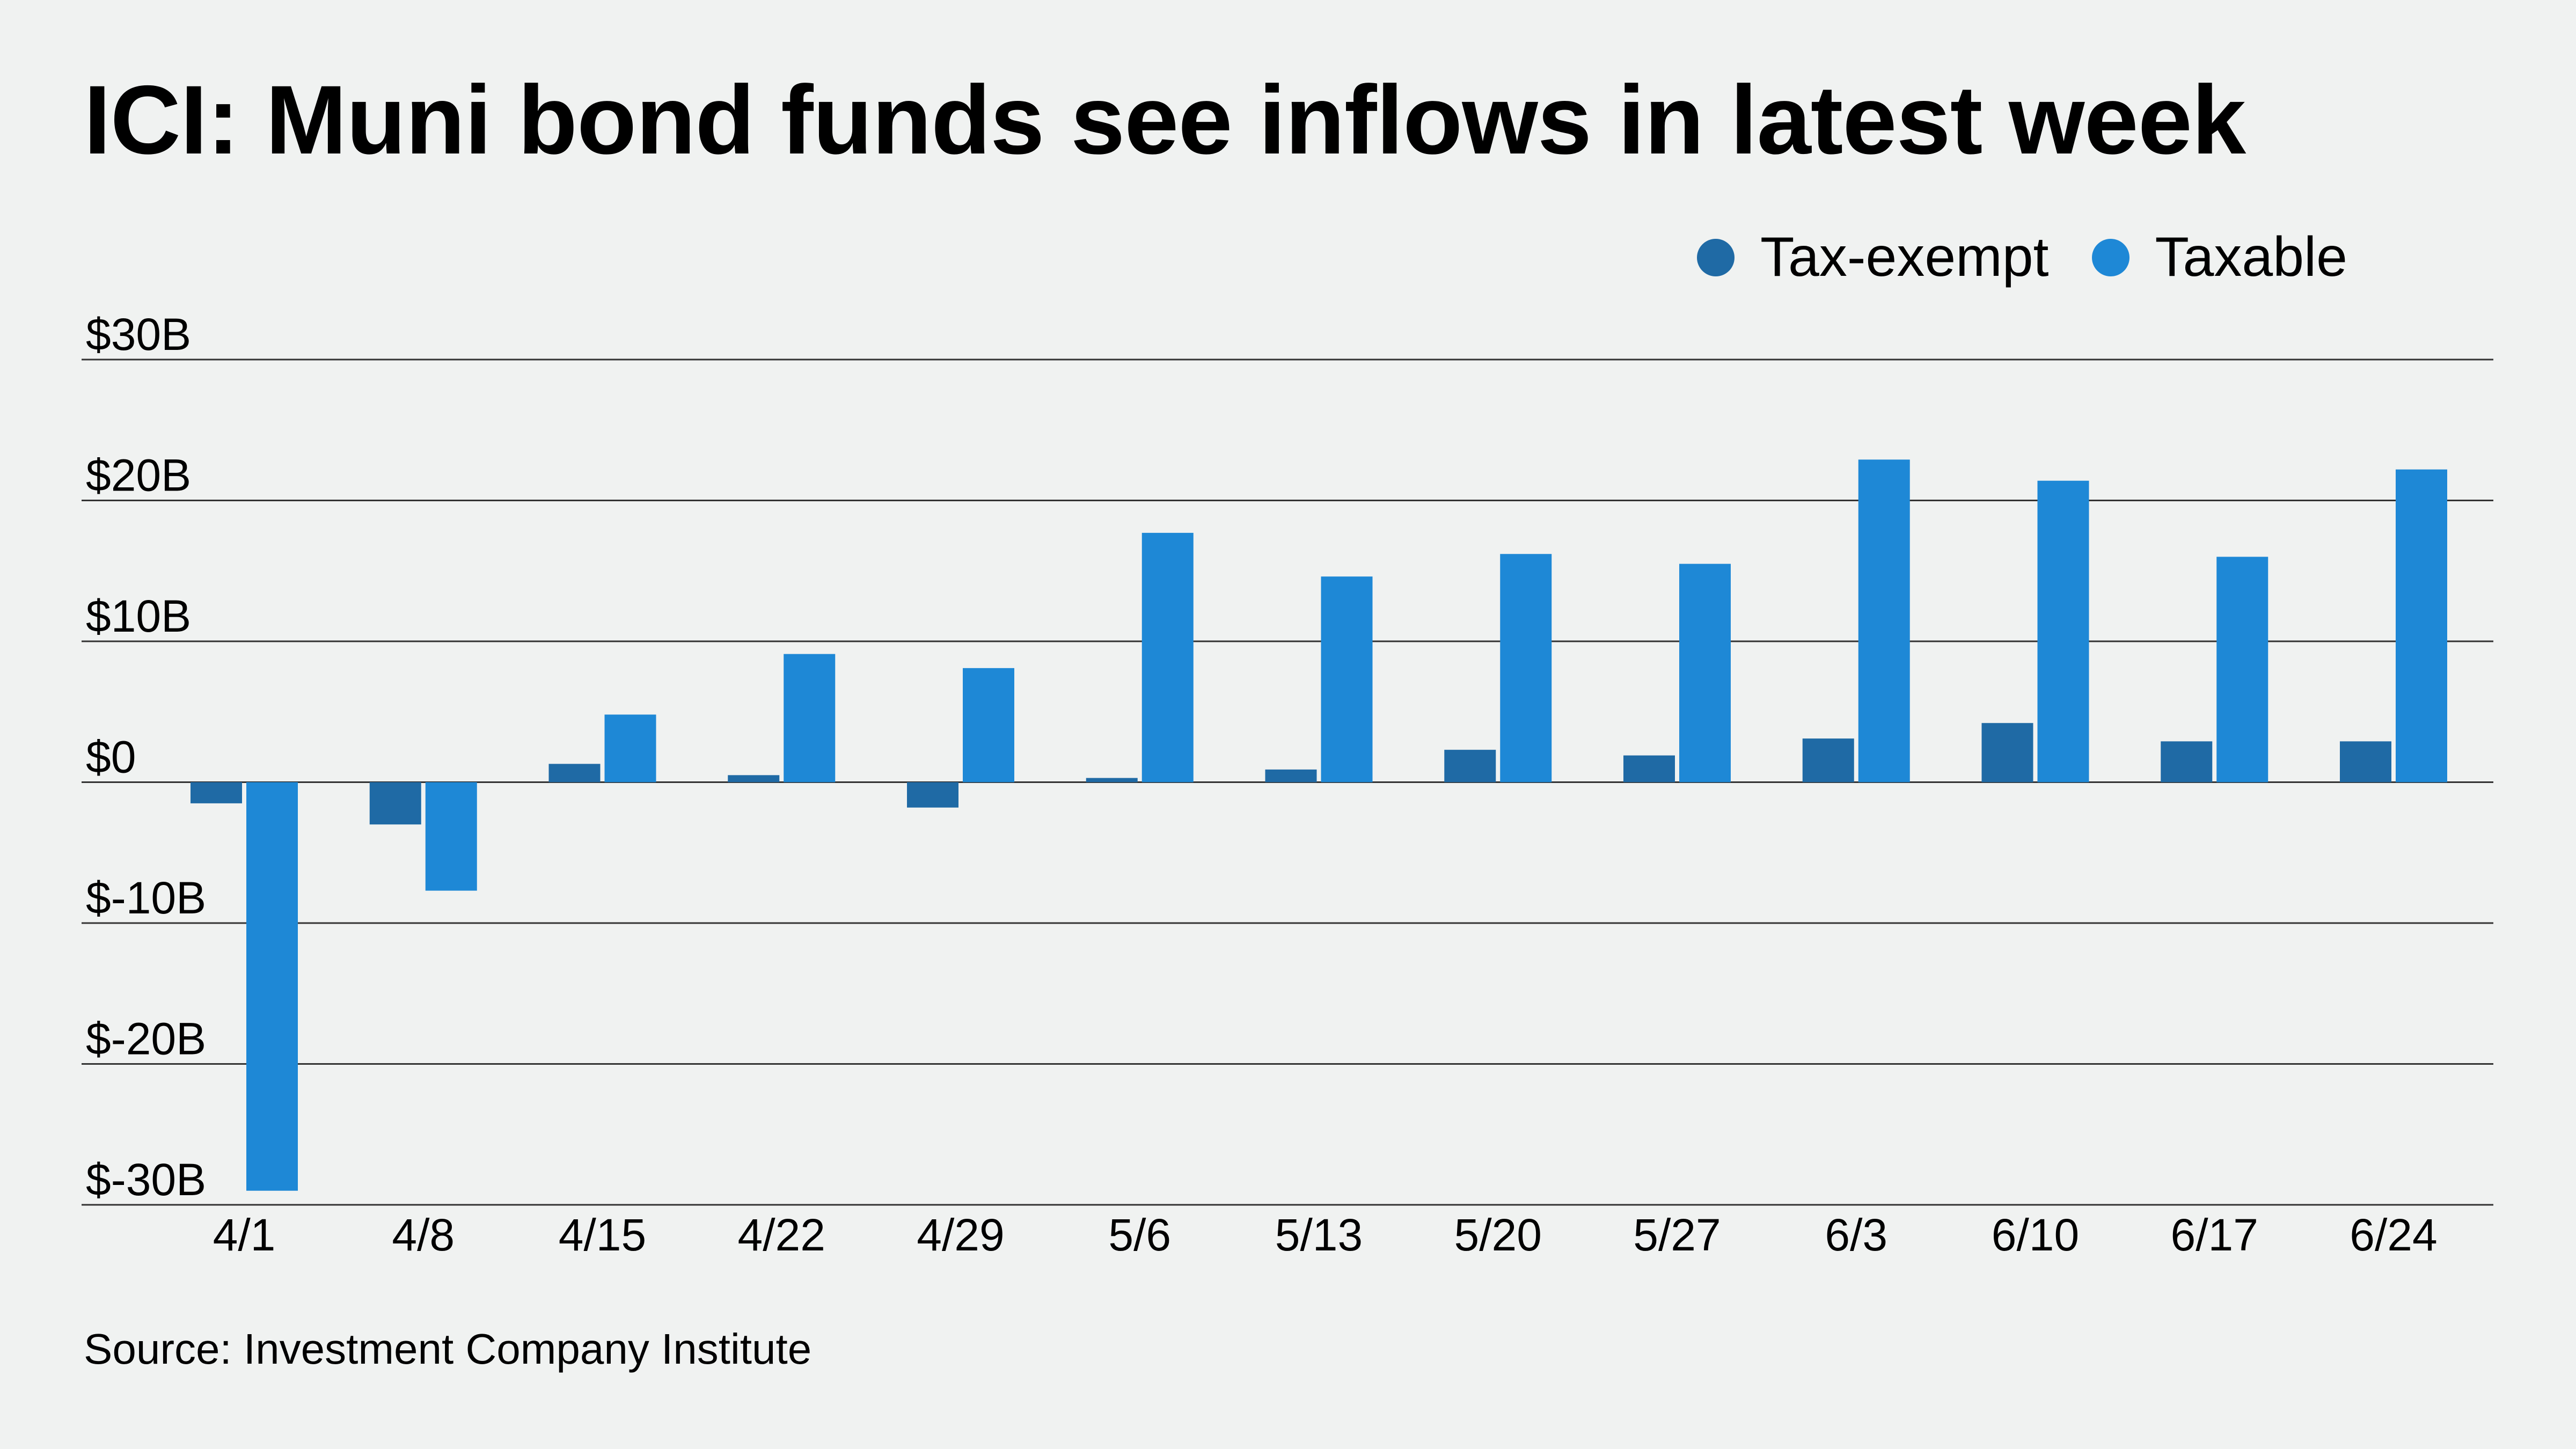 The image size is (2576, 1449). Describe the element at coordinates (2394, 1235) in the screenshot. I see `x-tick-label: 6/24` at that location.